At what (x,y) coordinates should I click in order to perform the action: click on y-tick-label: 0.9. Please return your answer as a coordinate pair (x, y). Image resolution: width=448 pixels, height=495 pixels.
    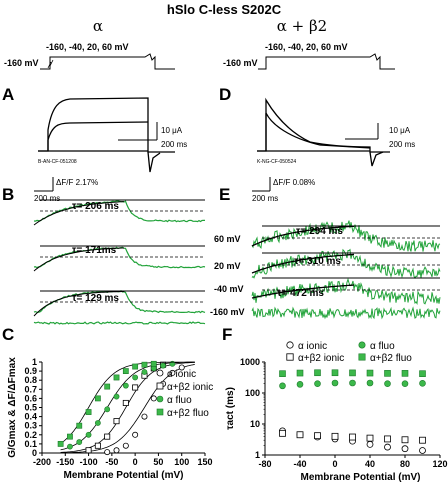
    Looking at the image, I should click on (30, 371).